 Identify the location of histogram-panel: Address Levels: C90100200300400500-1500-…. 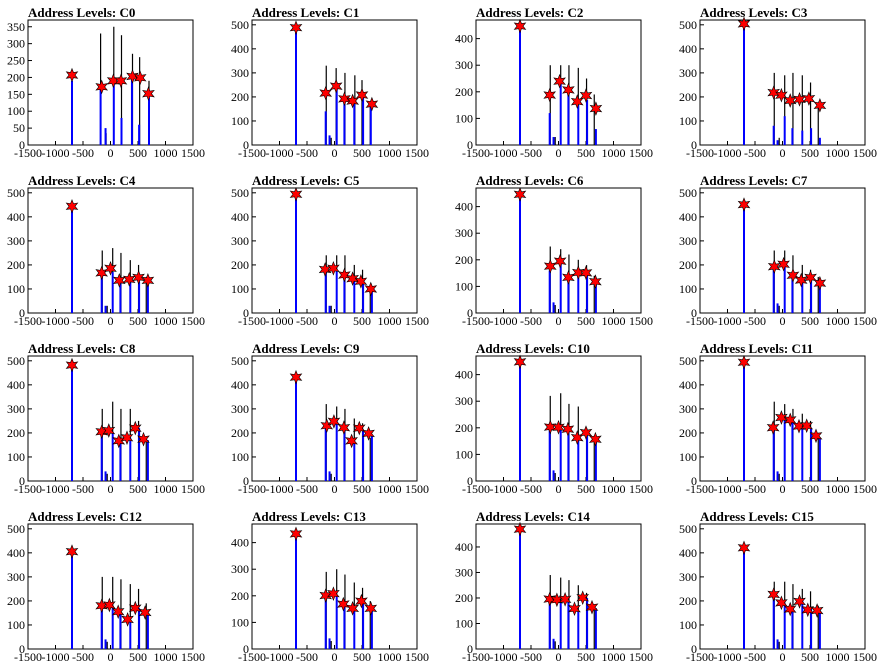
(330, 418).